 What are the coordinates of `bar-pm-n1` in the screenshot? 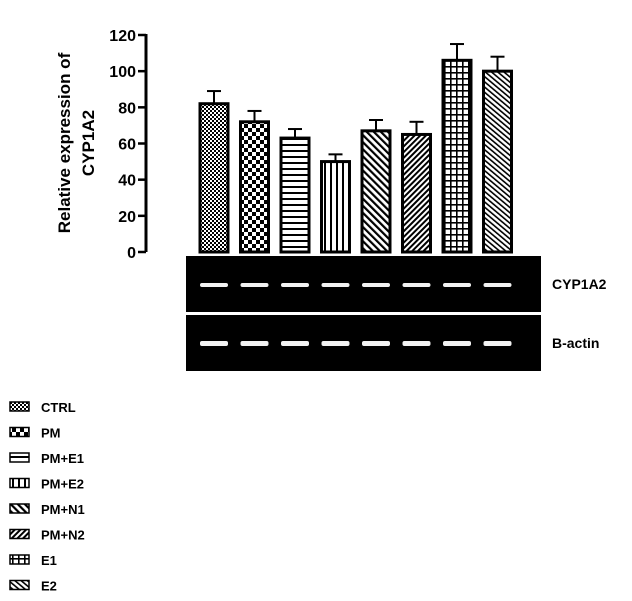 It's located at (376, 191).